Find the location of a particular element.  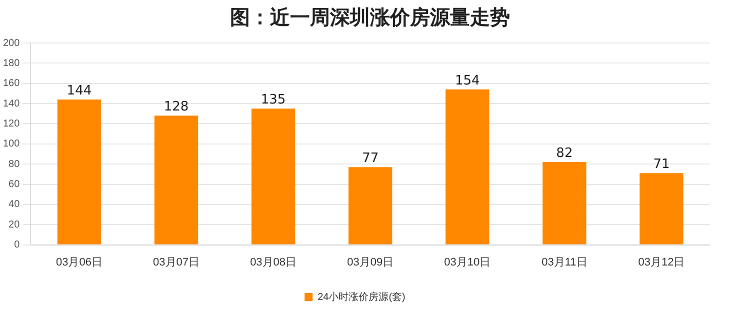

x-tick-label: 03月07日 is located at coordinates (176, 262).